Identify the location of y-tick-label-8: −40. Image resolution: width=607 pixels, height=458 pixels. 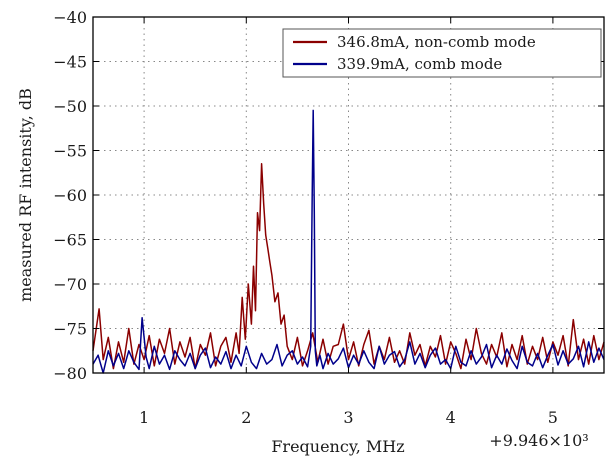
(70, 17).